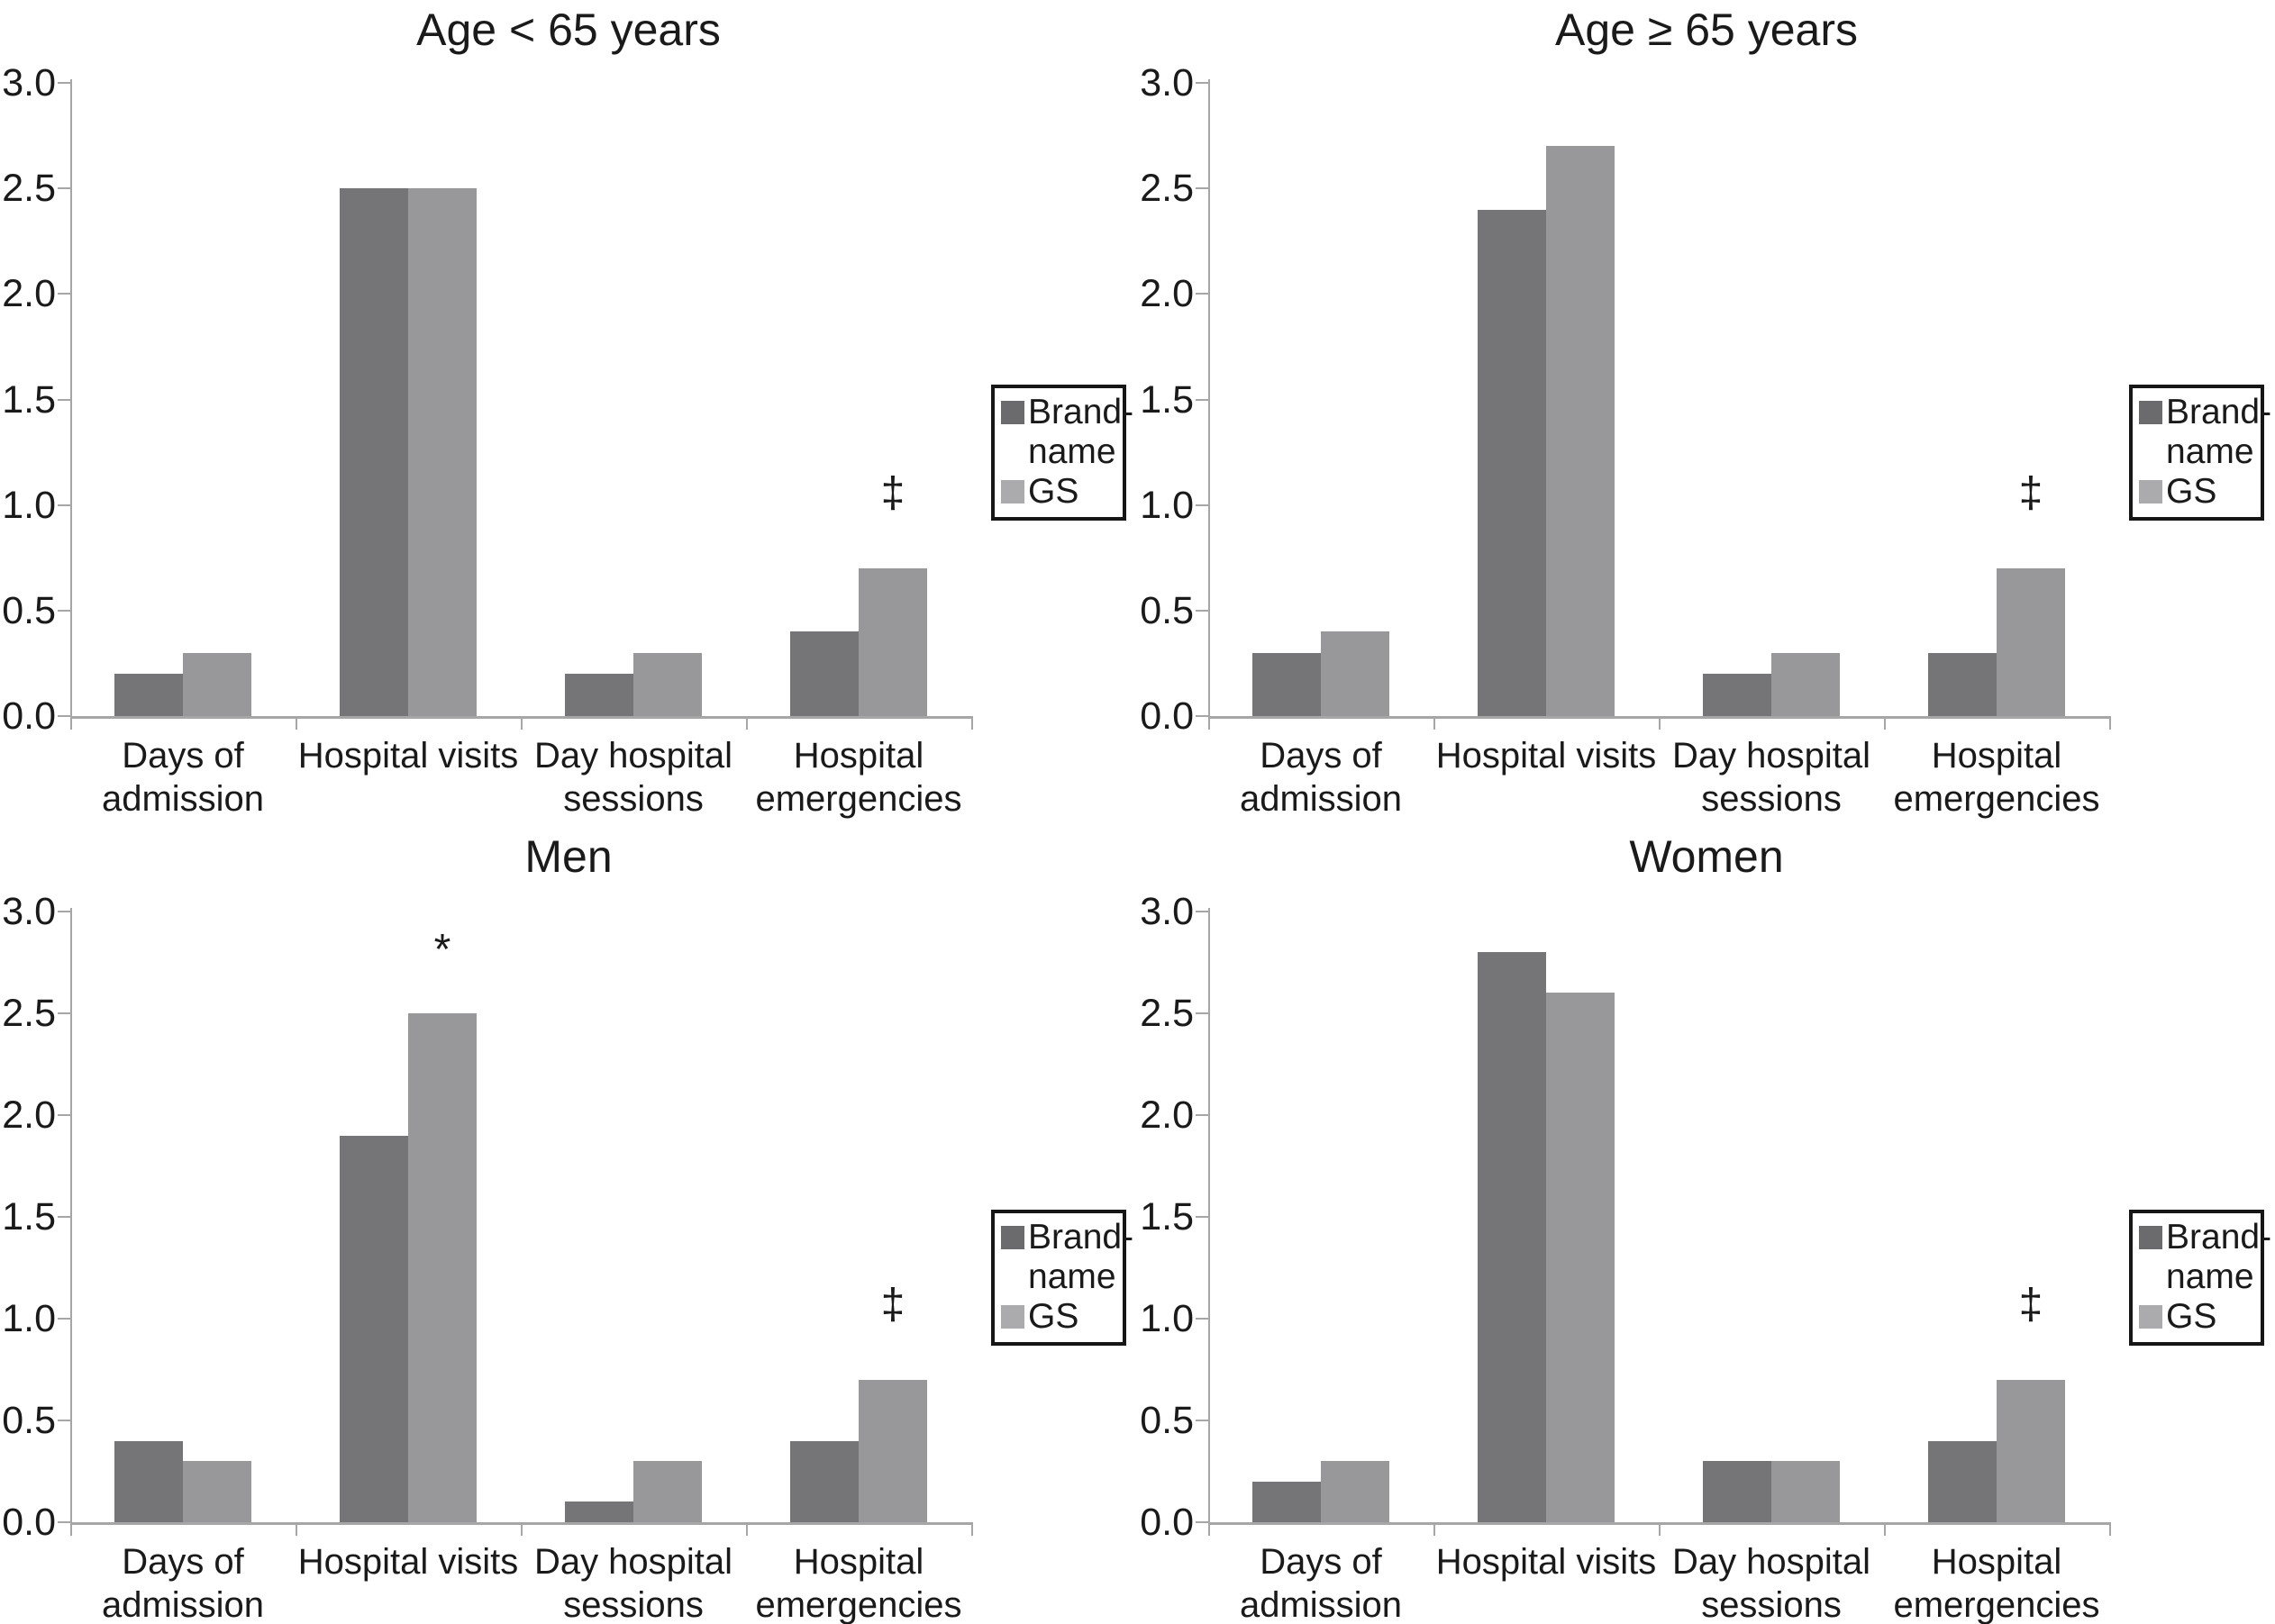  What do you see at coordinates (2205, 1257) in the screenshot?
I see `legend-item: Brand-name` at bounding box center [2205, 1257].